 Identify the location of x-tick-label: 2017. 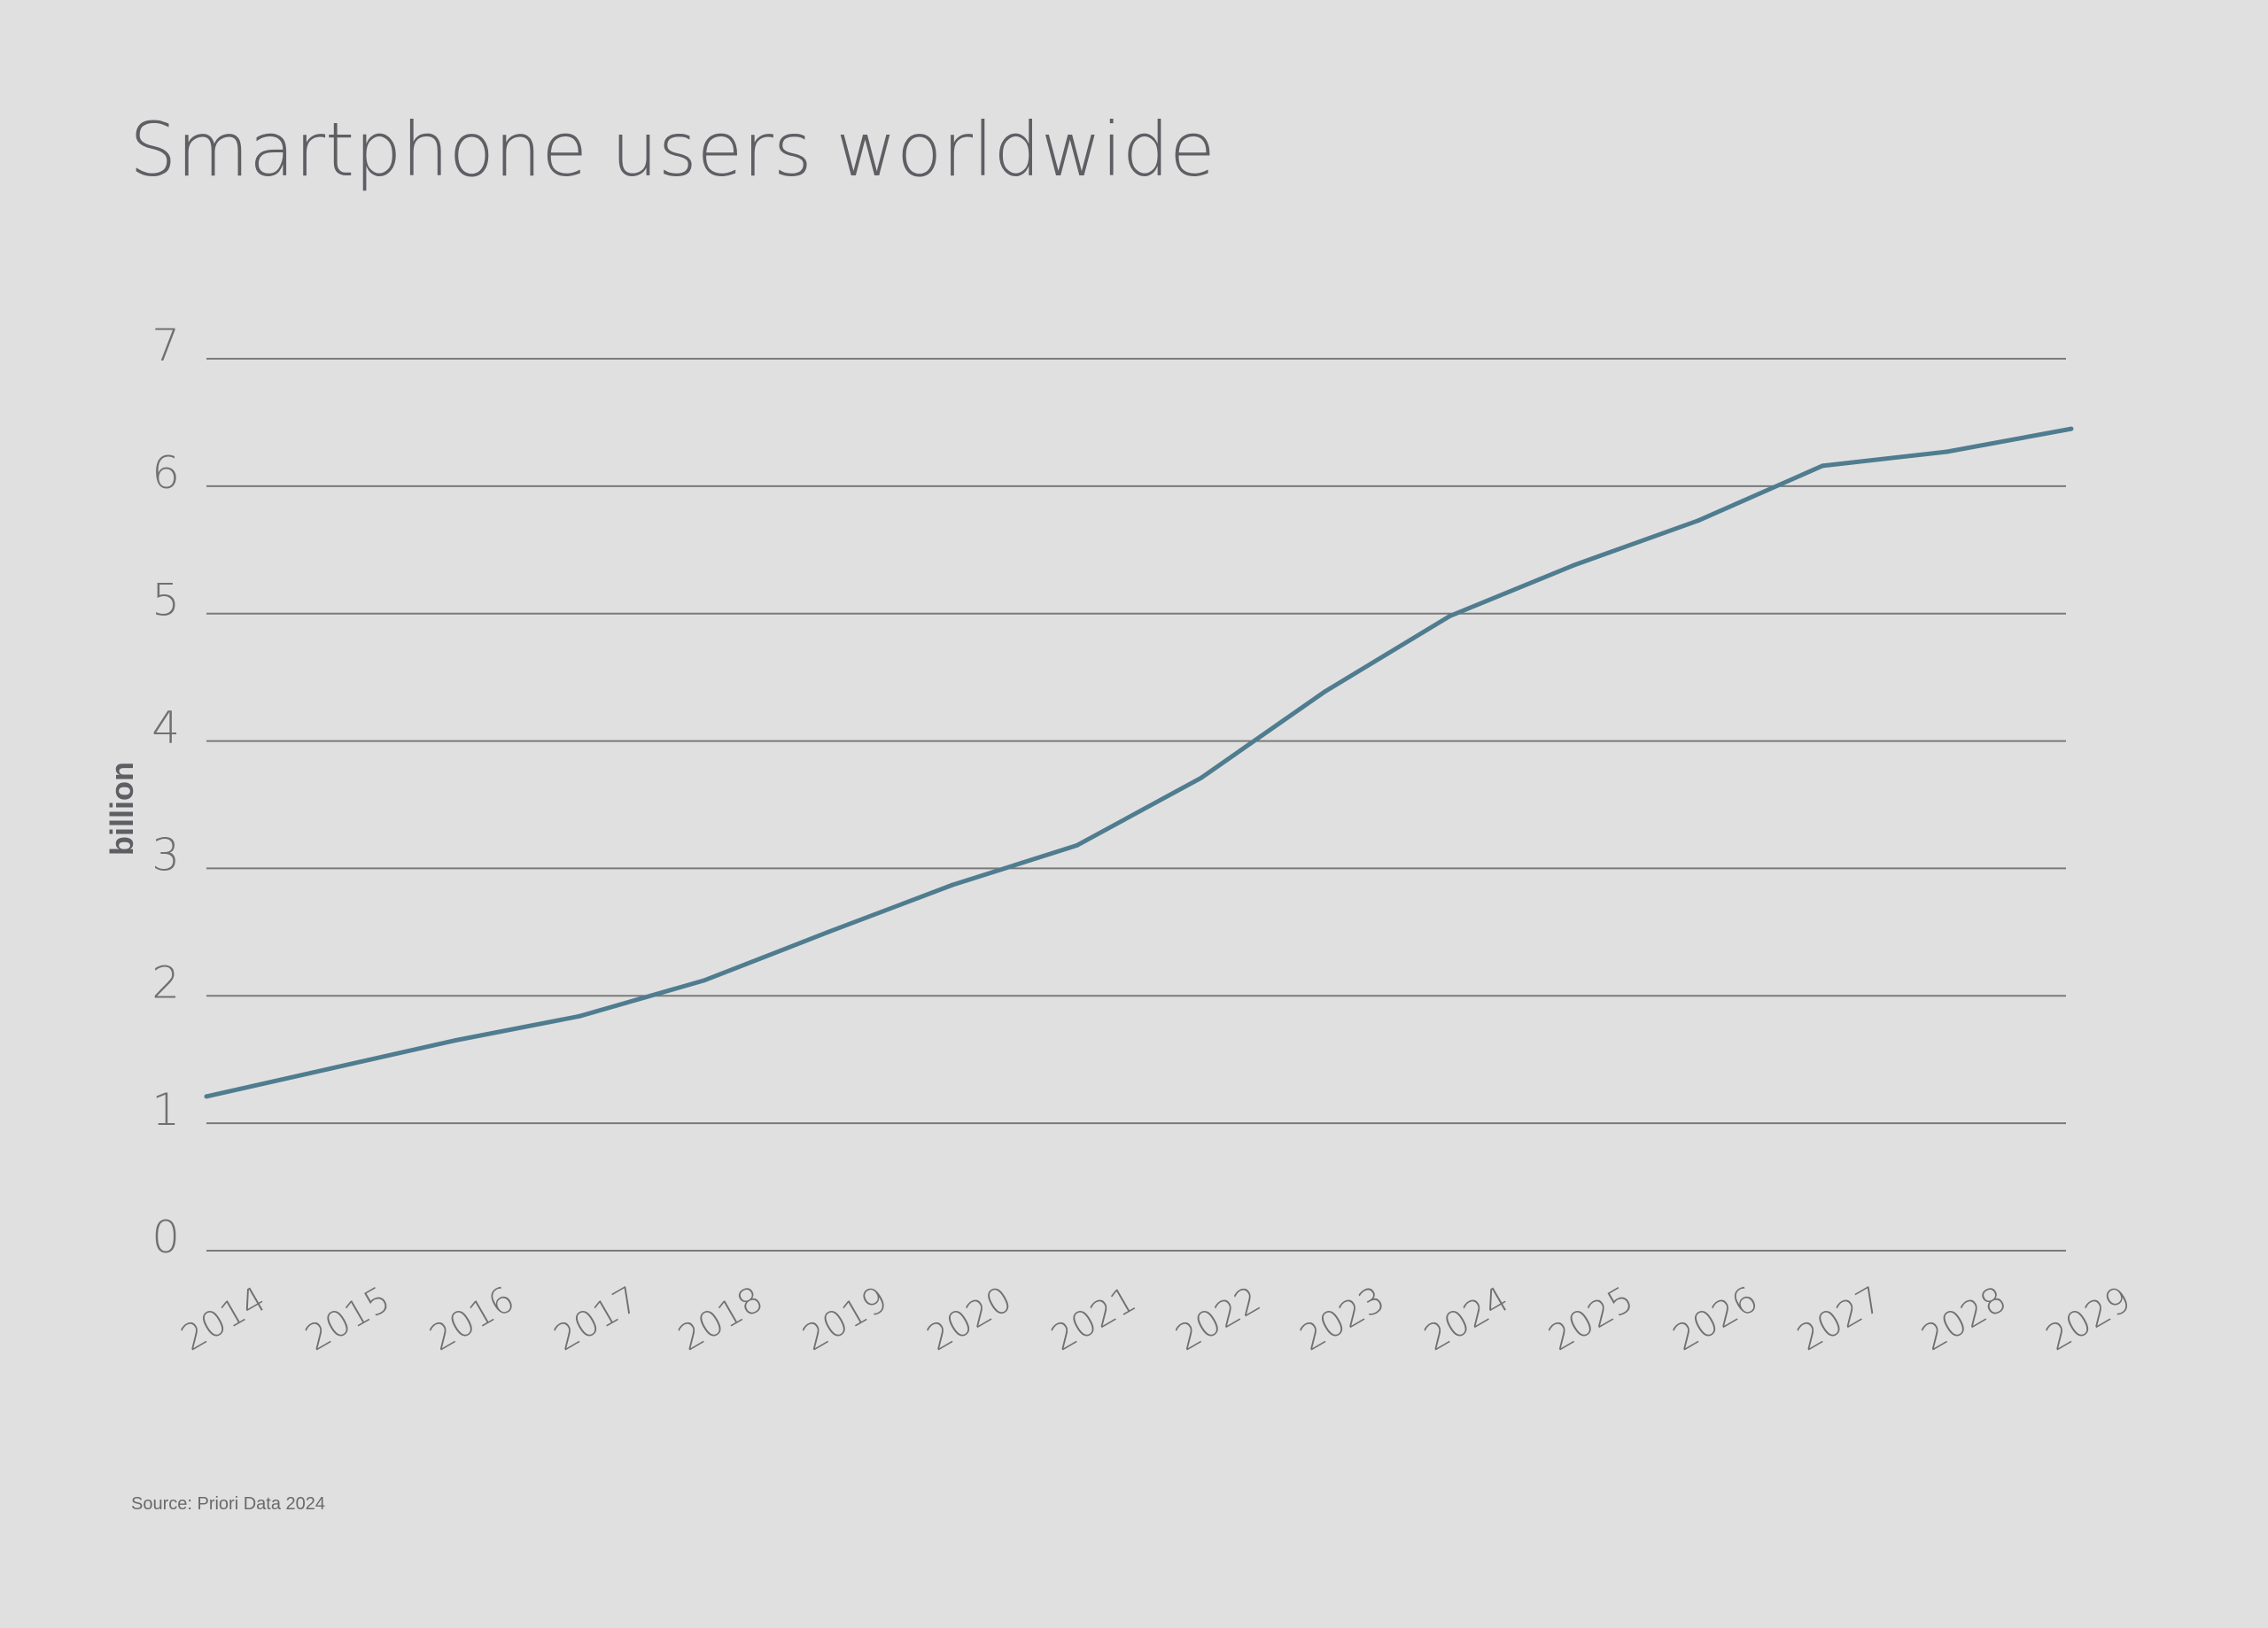
(597, 1319).